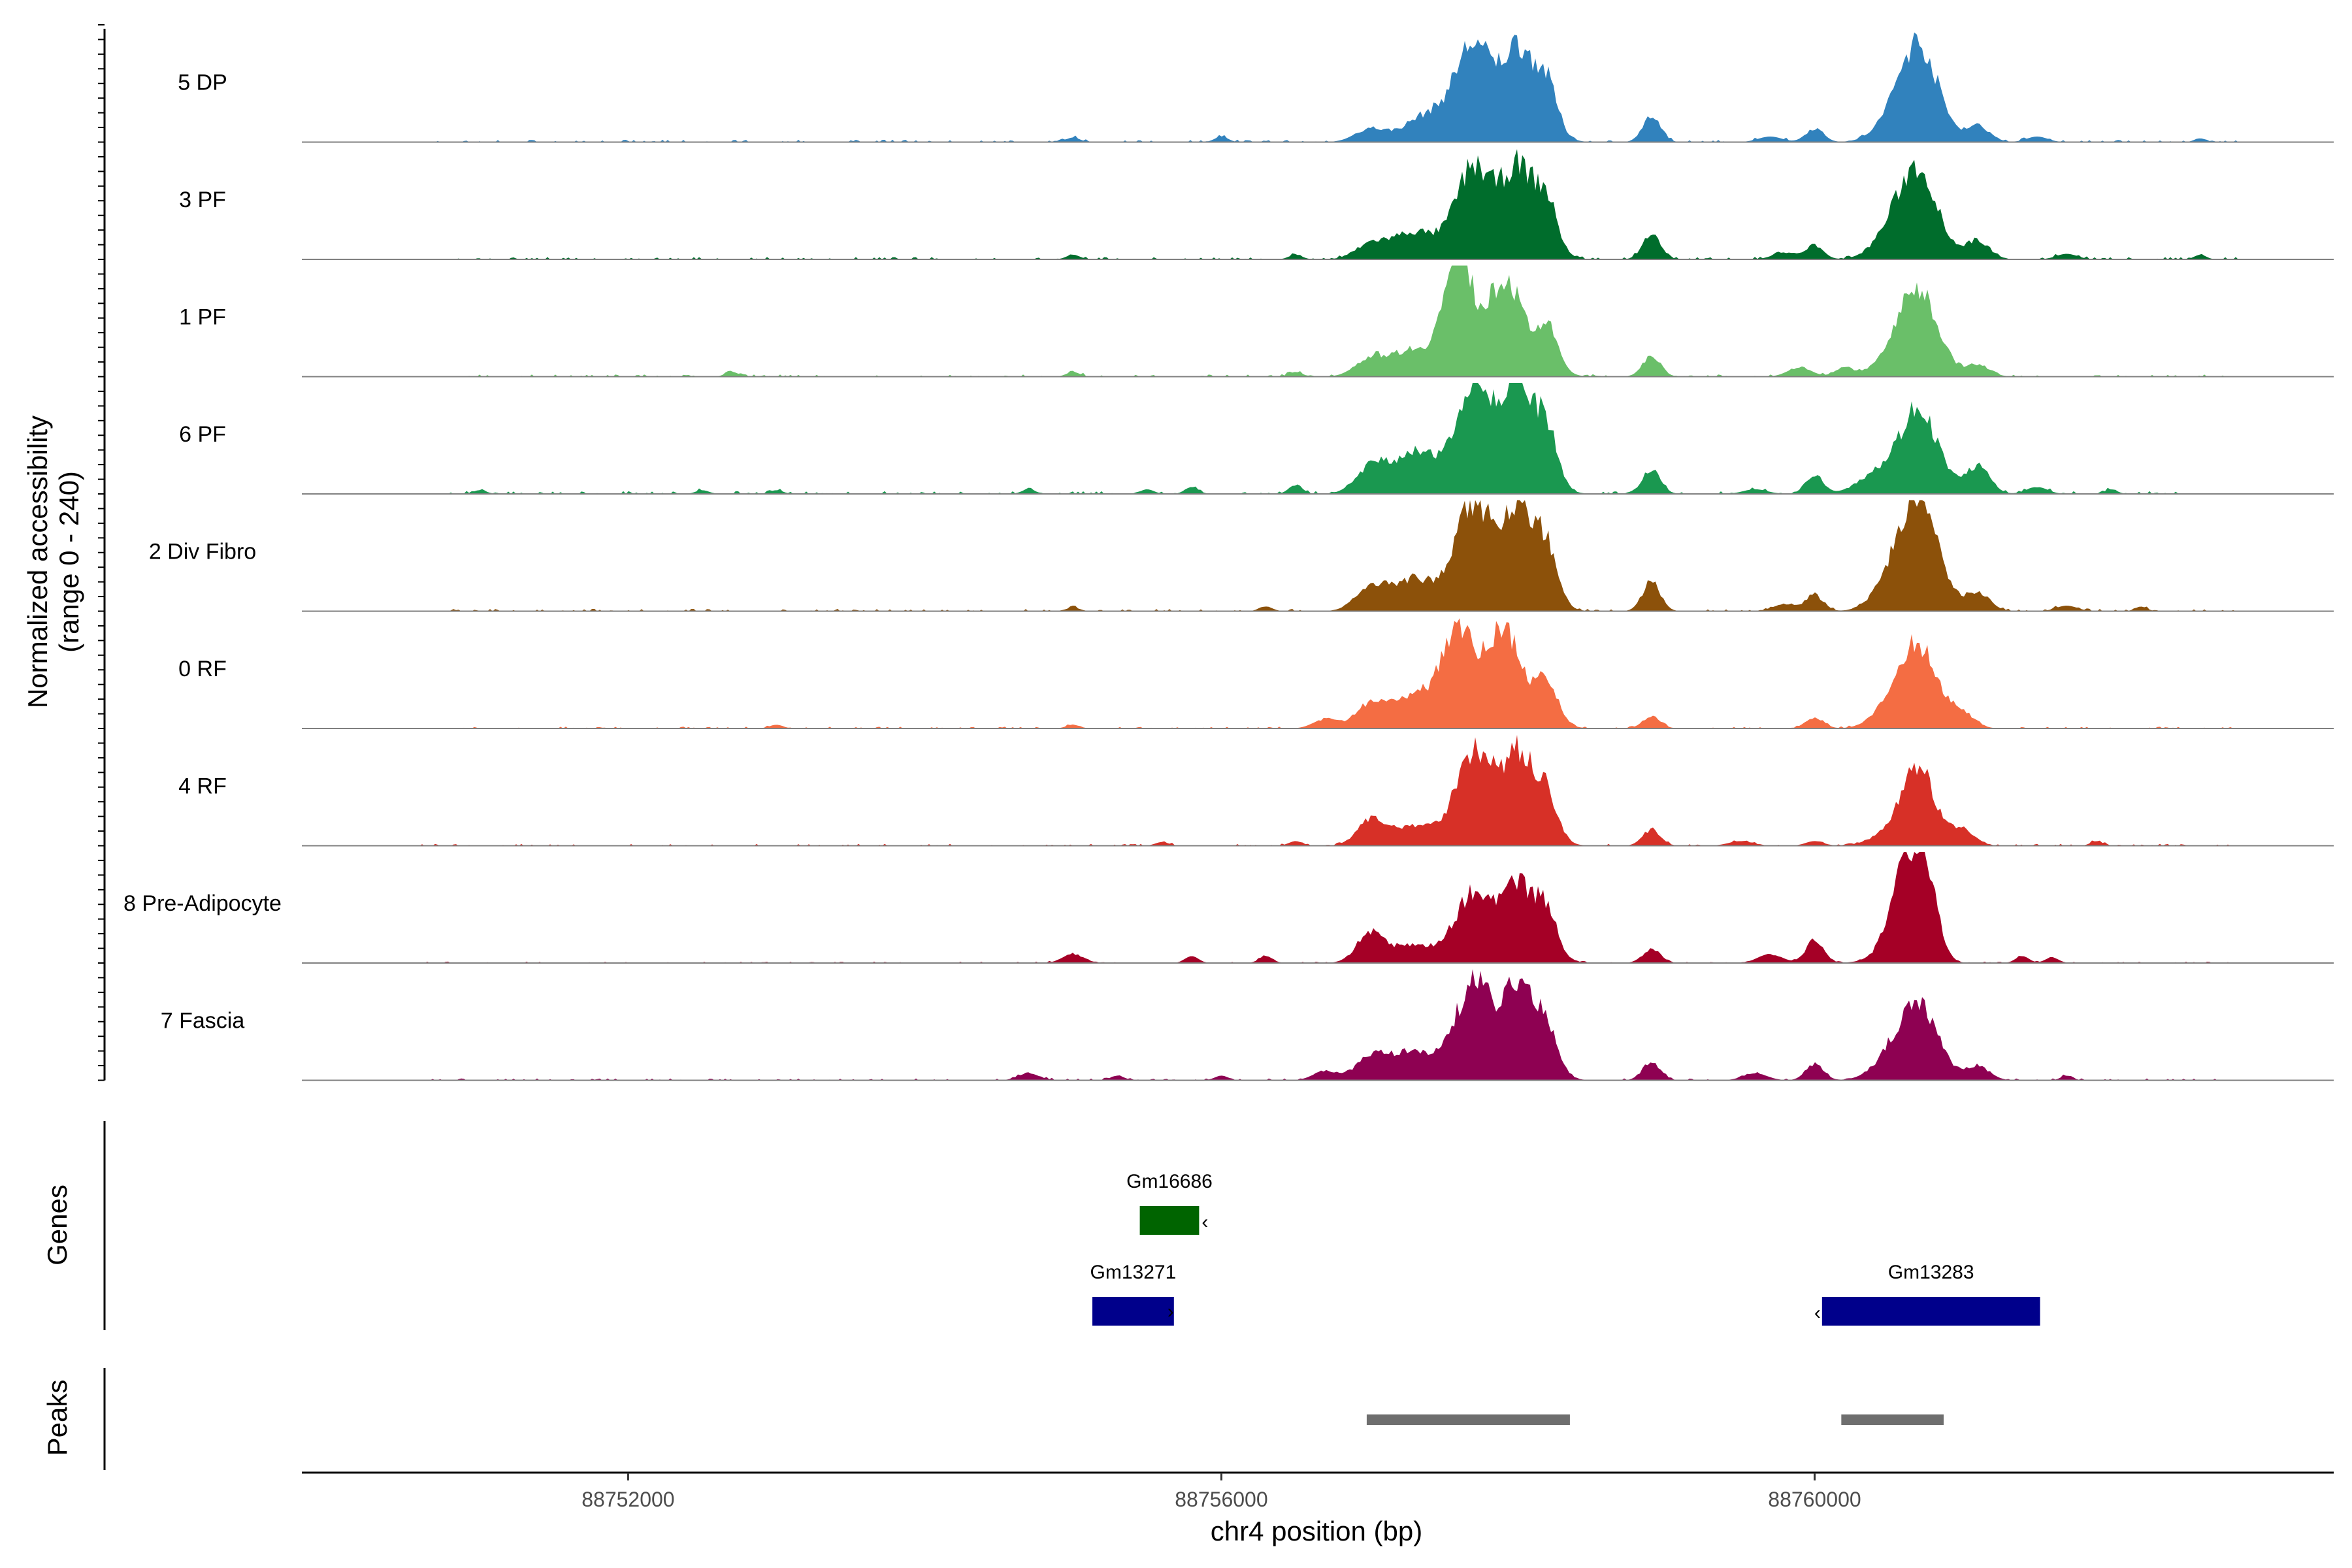  Describe the element at coordinates (1169, 1181) in the screenshot. I see `gene-label: Gm16686` at that location.